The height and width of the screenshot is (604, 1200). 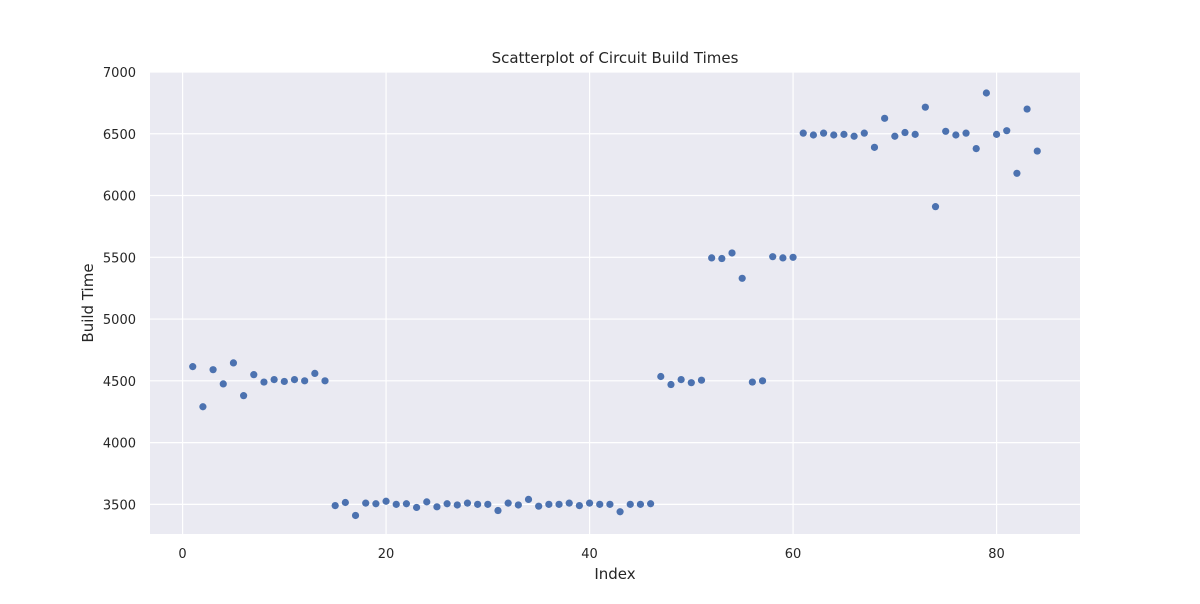 I want to click on y-axis-ticks: 3500 4000 4500 5000 5500 6000 6500 7000, so click(x=119, y=289).